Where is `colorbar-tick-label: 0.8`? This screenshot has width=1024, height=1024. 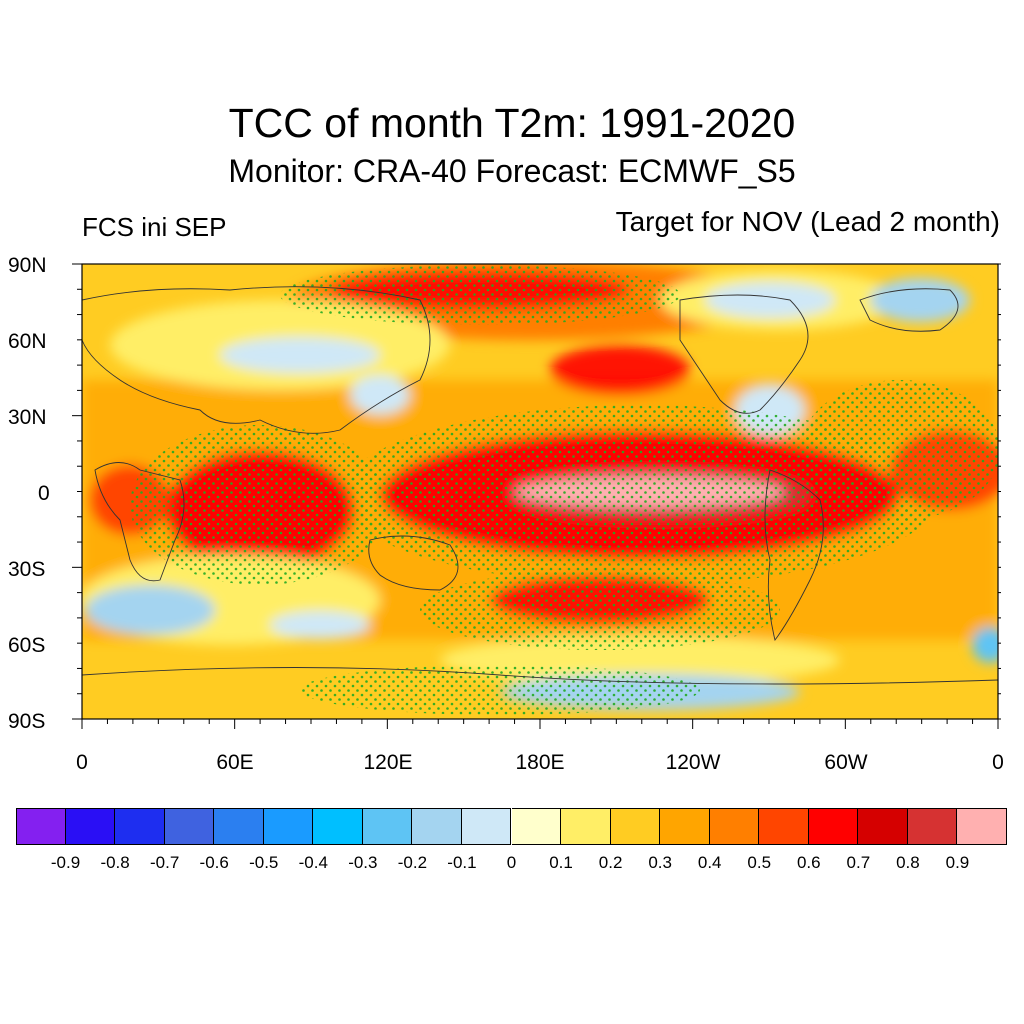 colorbar-tick-label: 0.8 is located at coordinates (908, 862).